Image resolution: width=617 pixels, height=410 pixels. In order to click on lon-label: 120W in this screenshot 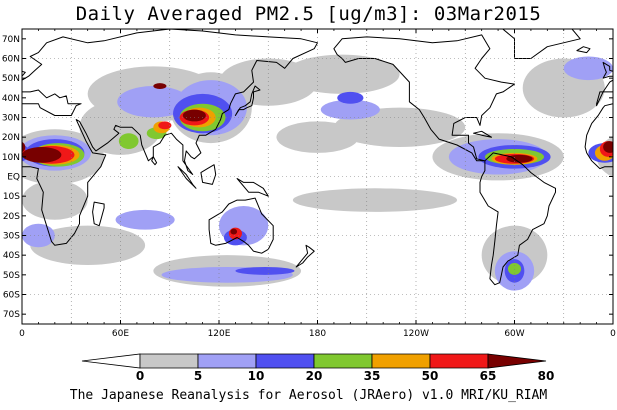, I will do `click(416, 334)`.